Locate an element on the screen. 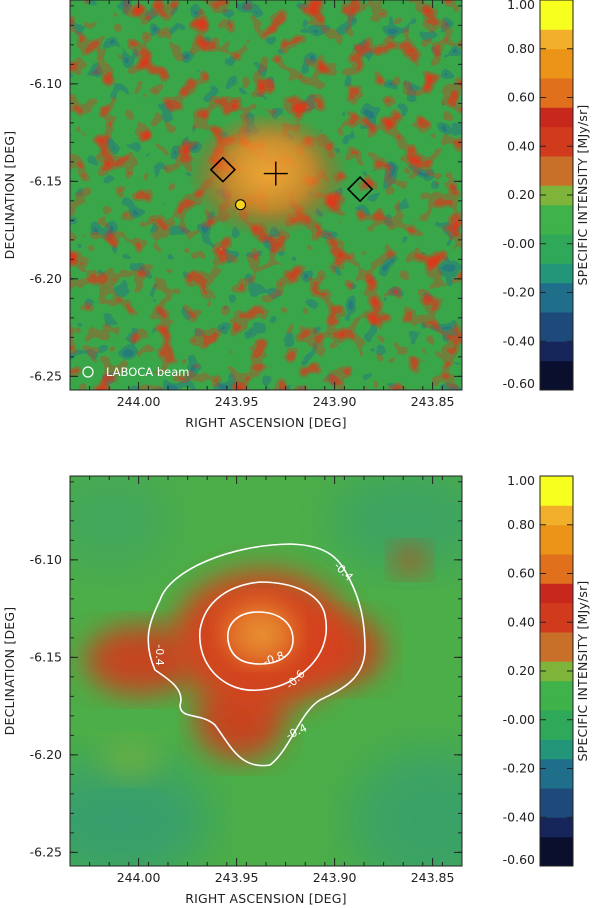 This screenshot has width=597, height=908. y-axis-label-bottom: DECLINATION [DEG] is located at coordinates (9, 671).